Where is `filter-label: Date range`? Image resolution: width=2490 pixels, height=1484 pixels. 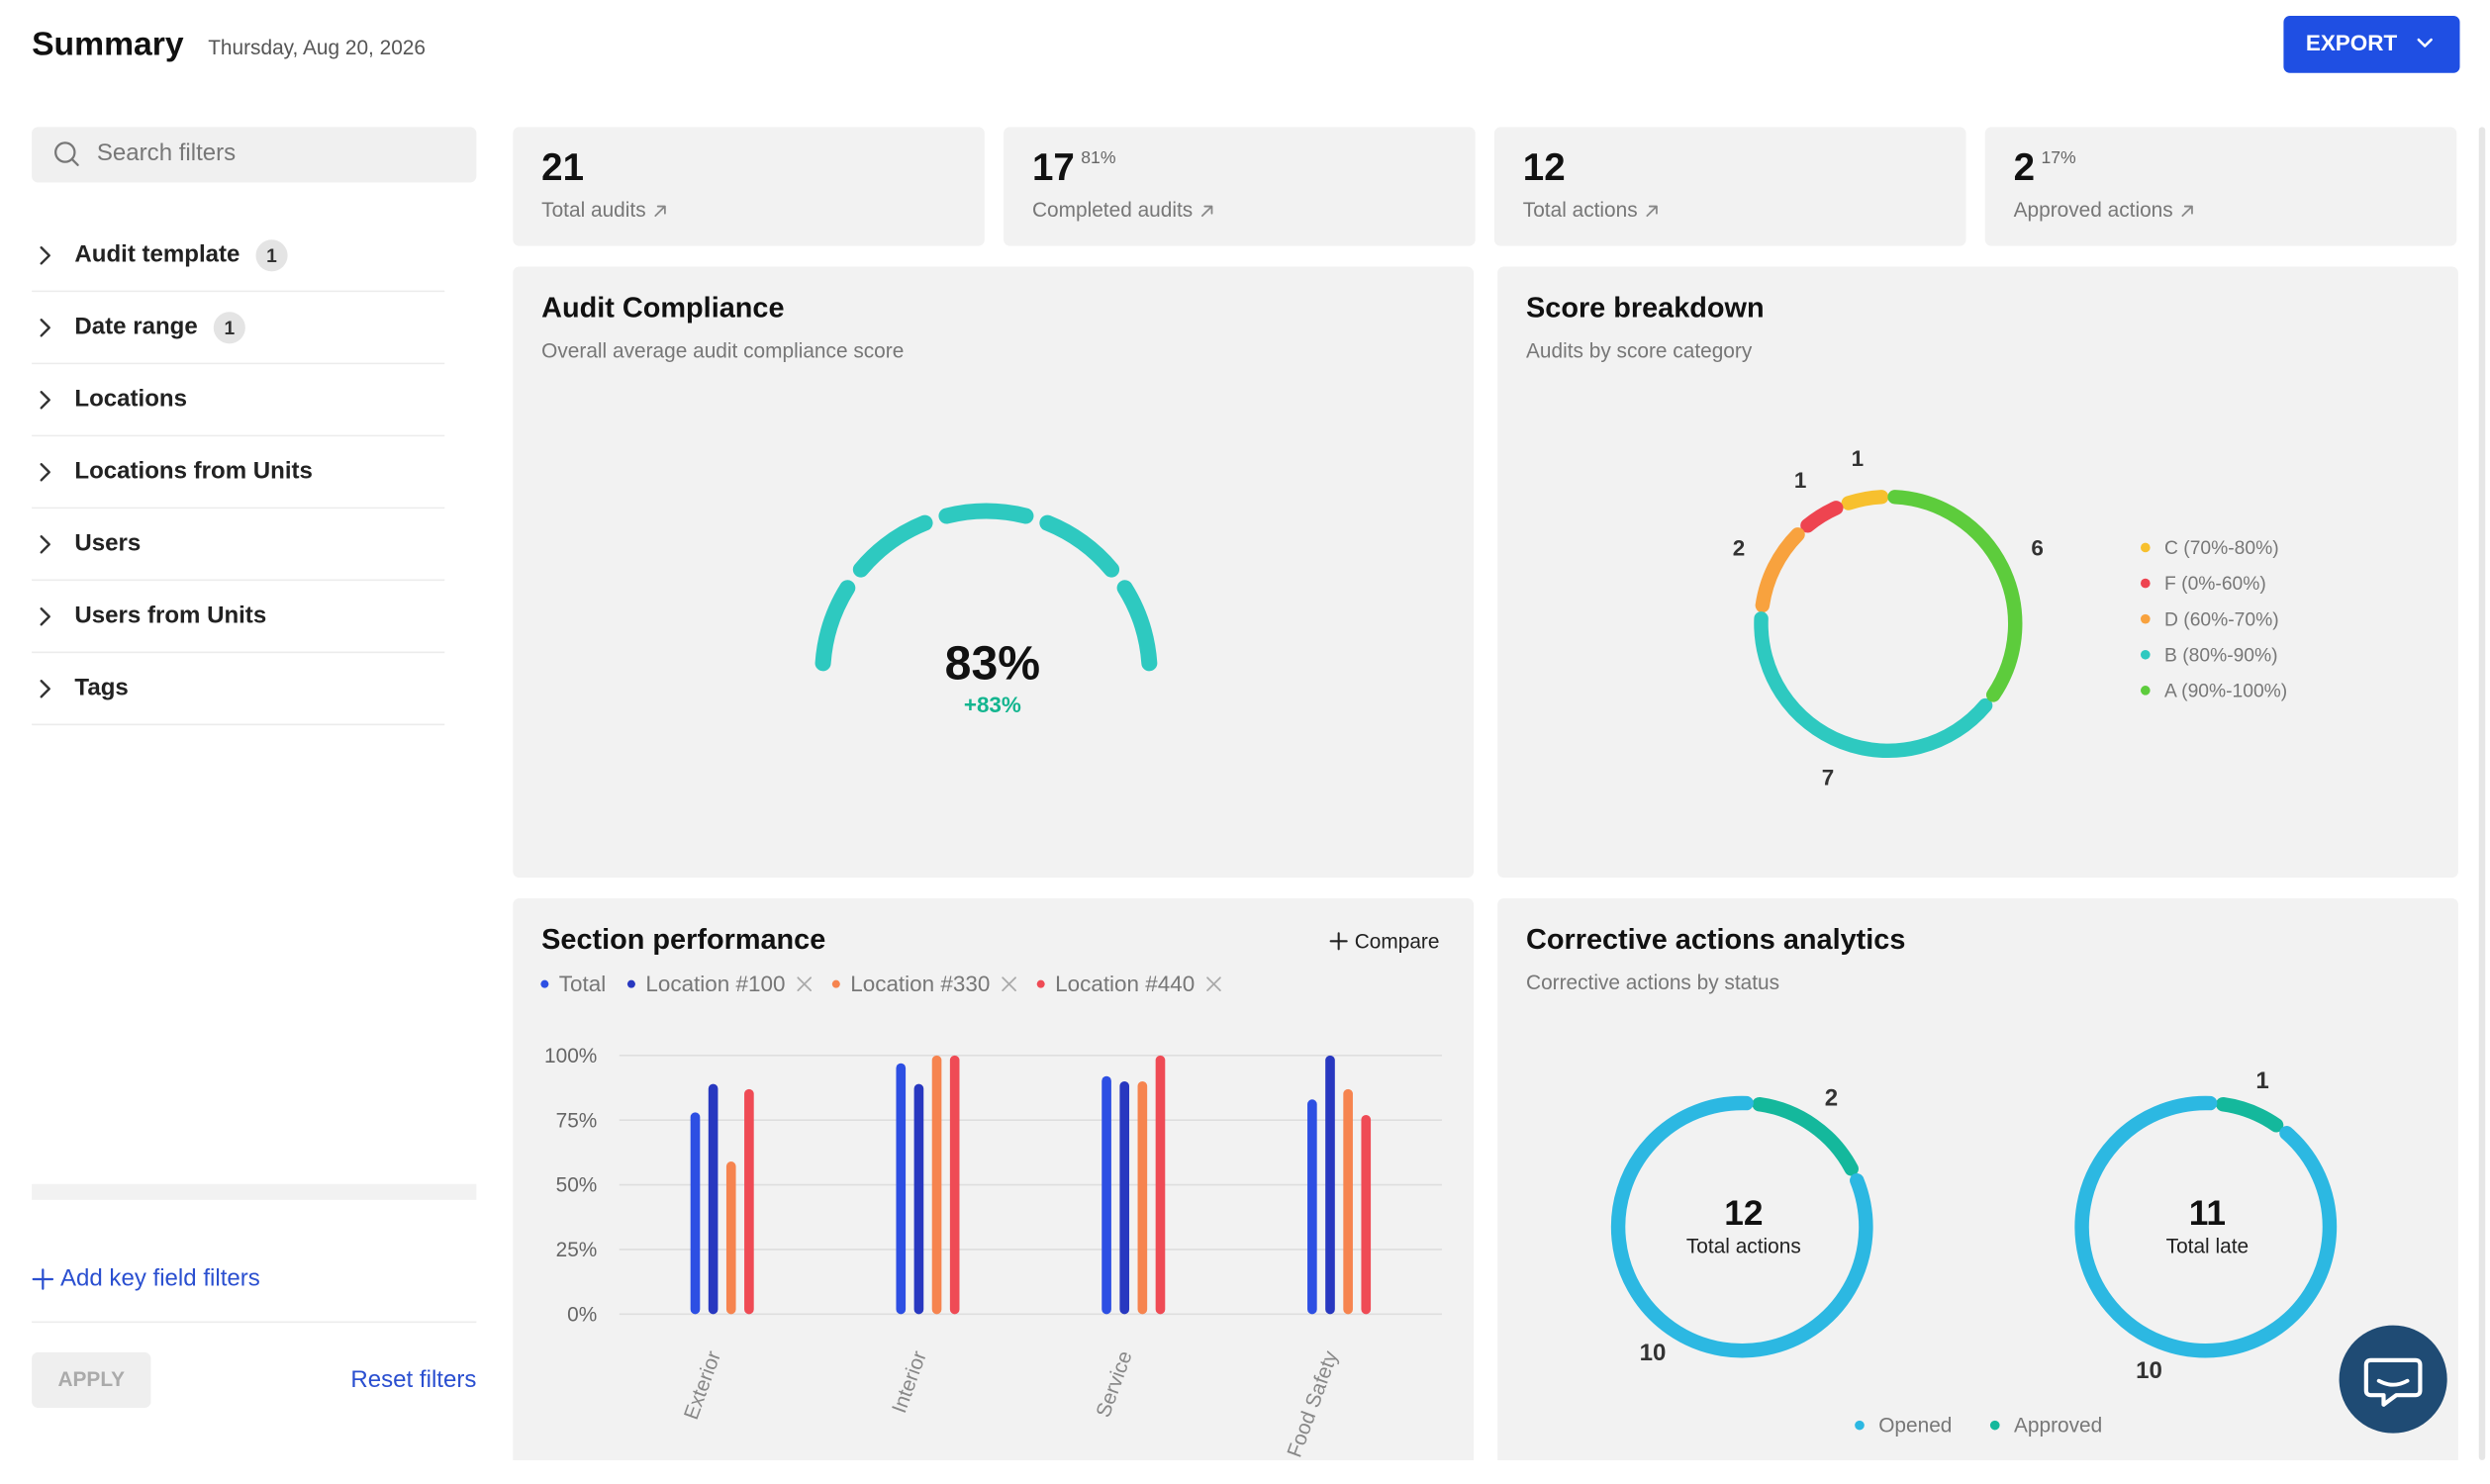 filter-label: Date range is located at coordinates (135, 327).